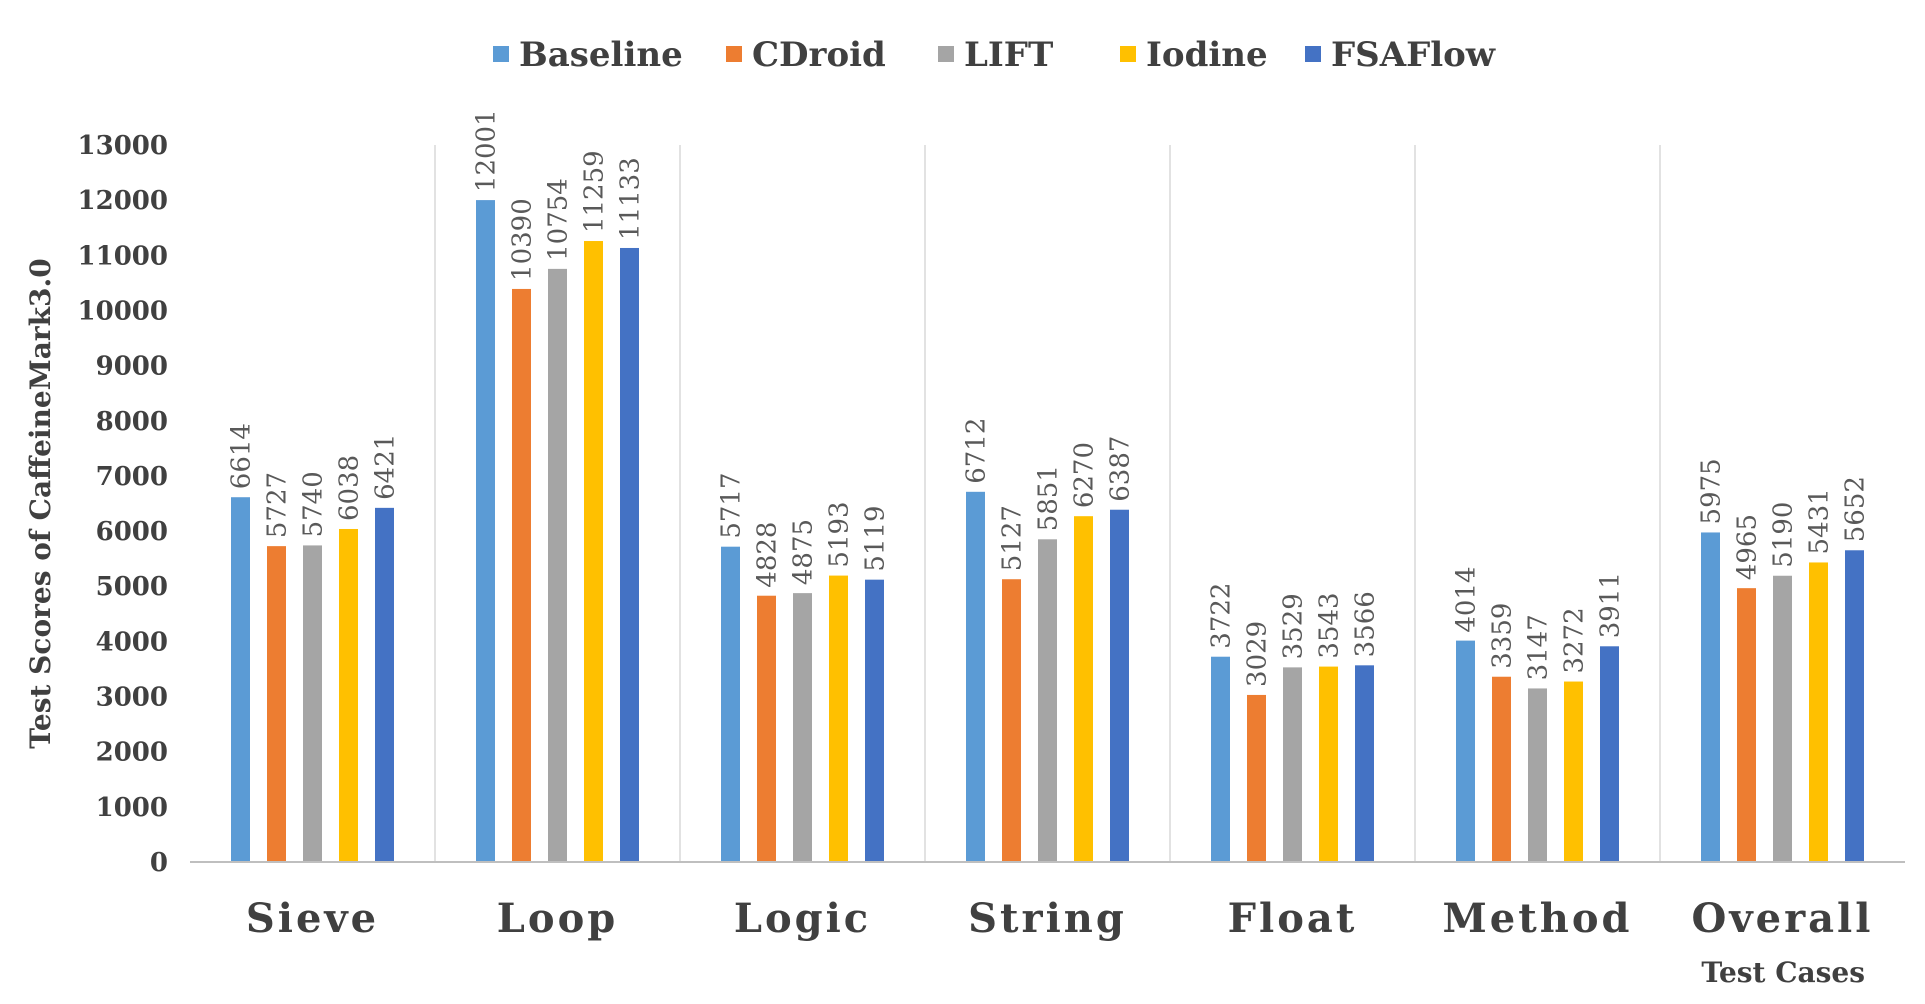  What do you see at coordinates (132, 367) in the screenshot?
I see `y-tick-label: 9000` at bounding box center [132, 367].